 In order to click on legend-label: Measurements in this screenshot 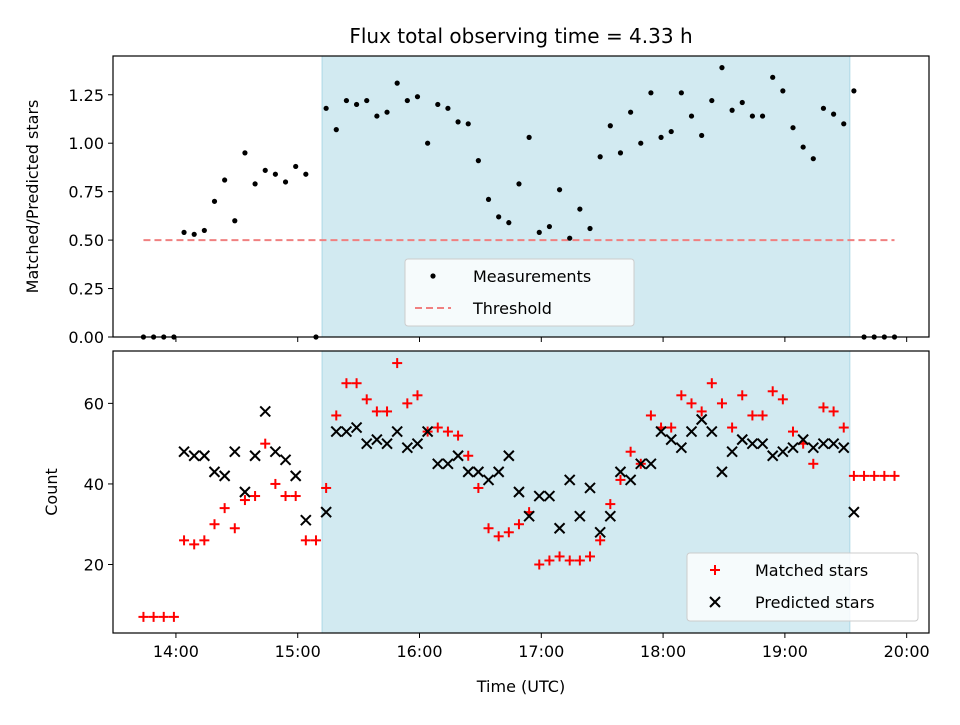, I will do `click(532, 276)`.